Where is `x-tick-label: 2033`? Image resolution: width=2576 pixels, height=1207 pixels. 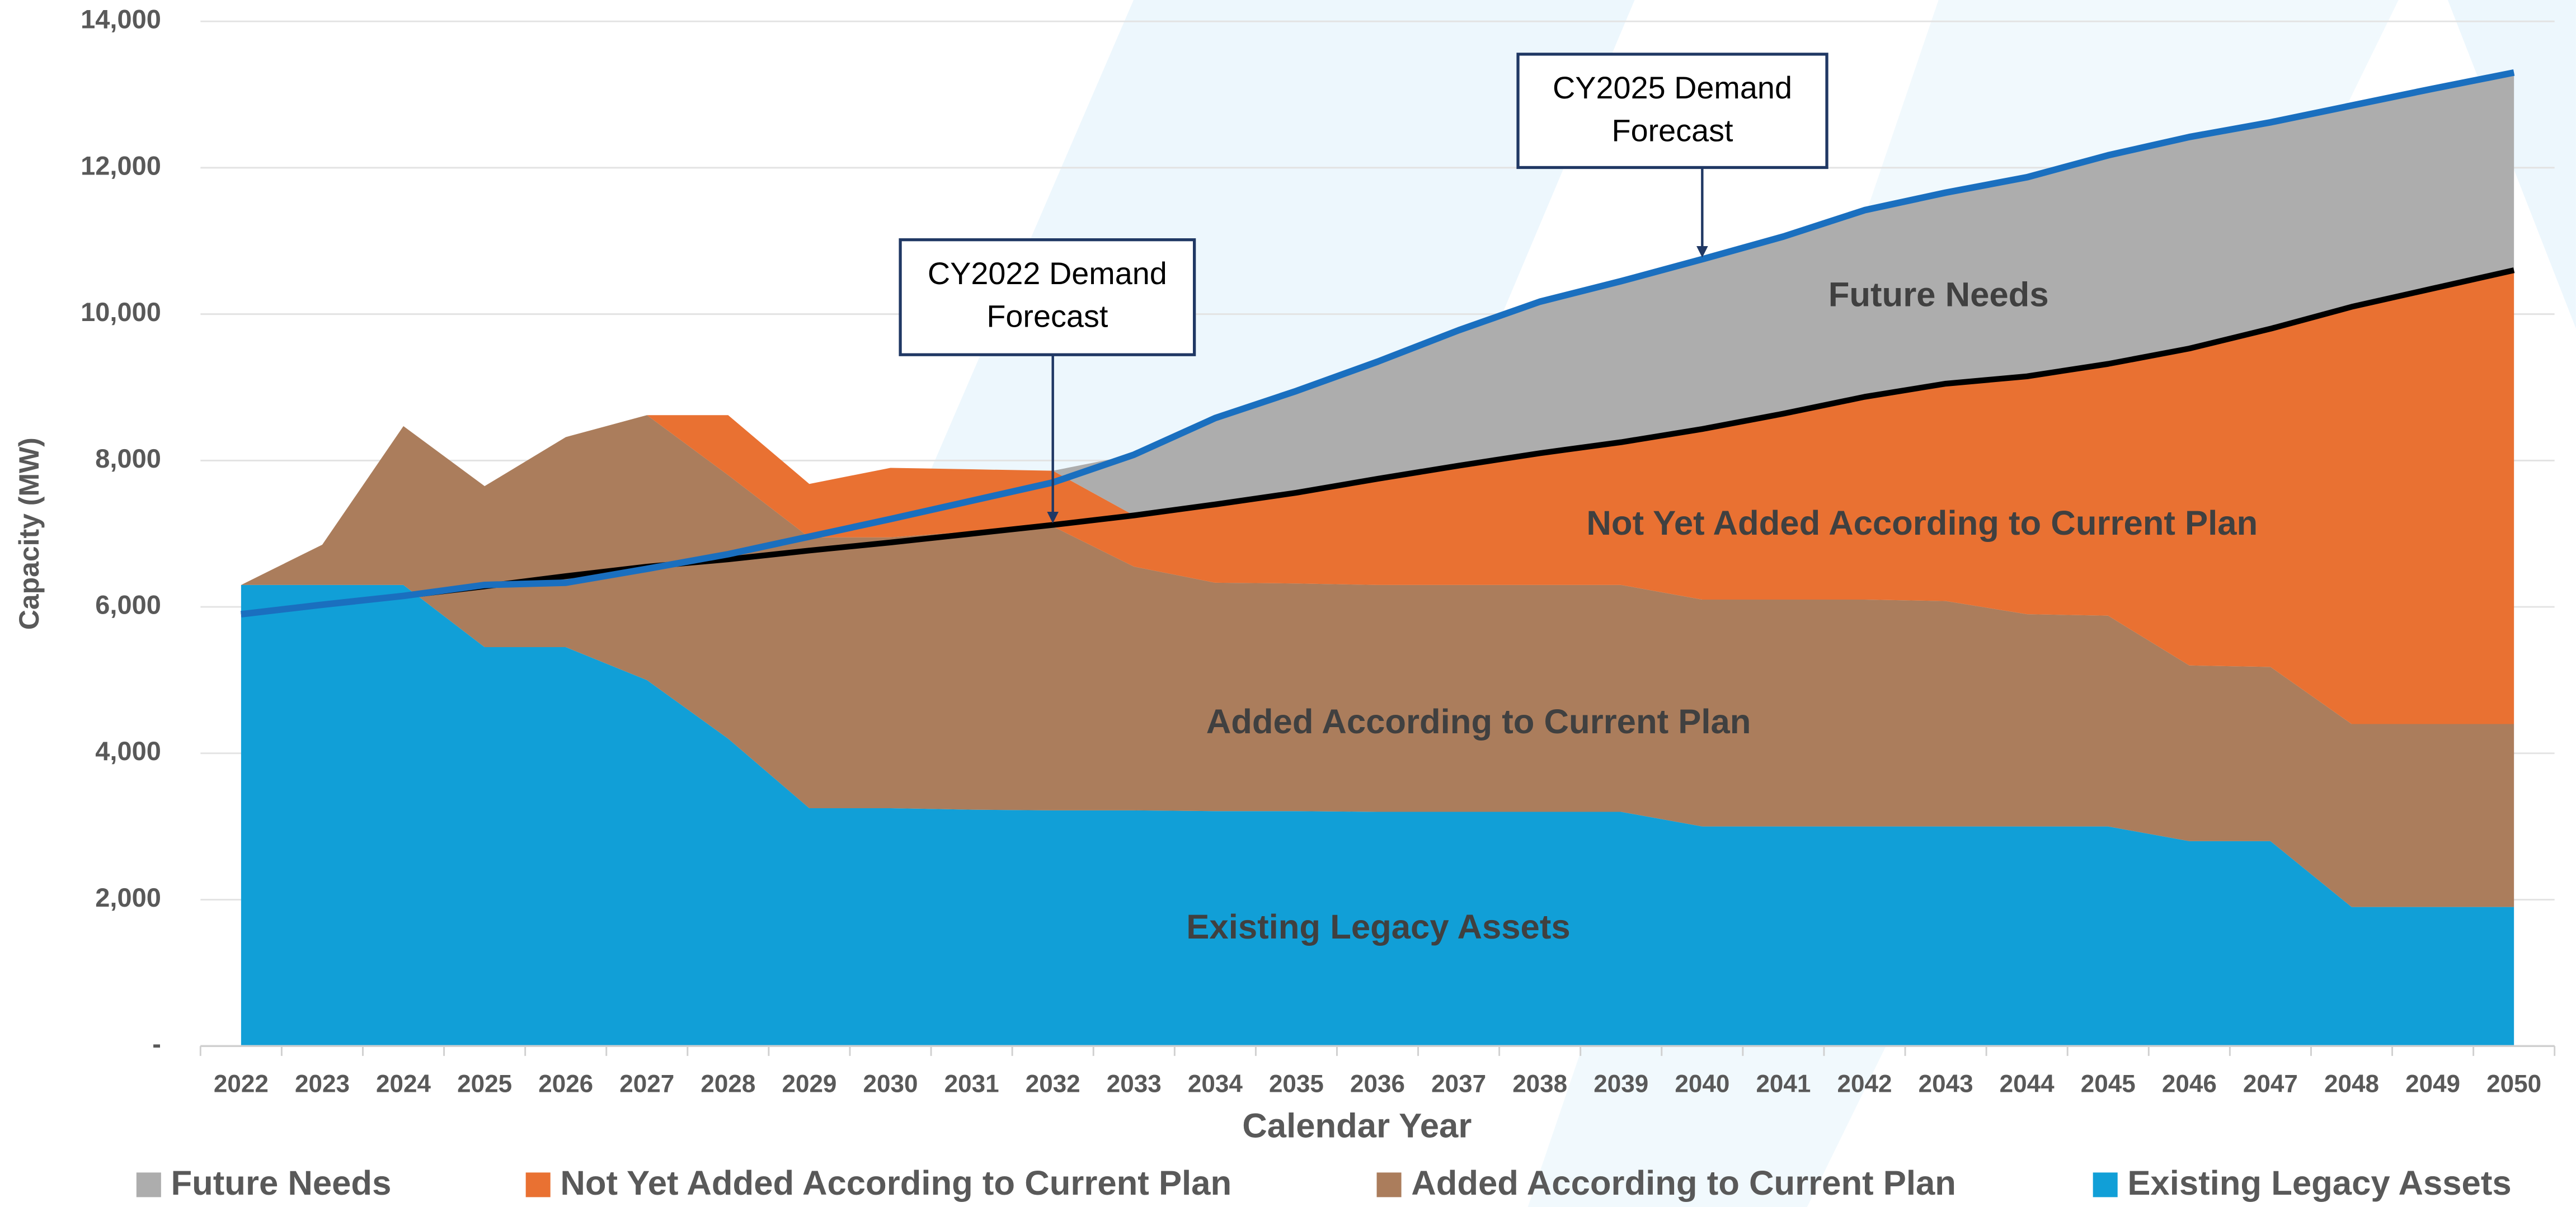
x-tick-label: 2033 is located at coordinates (1134, 1083).